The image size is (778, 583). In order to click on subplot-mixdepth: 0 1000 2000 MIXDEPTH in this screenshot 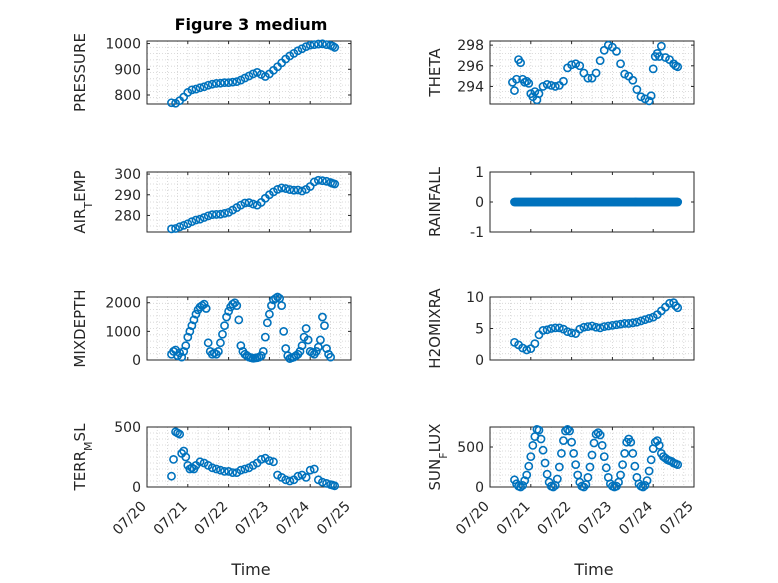, I will do `click(211, 329)`.